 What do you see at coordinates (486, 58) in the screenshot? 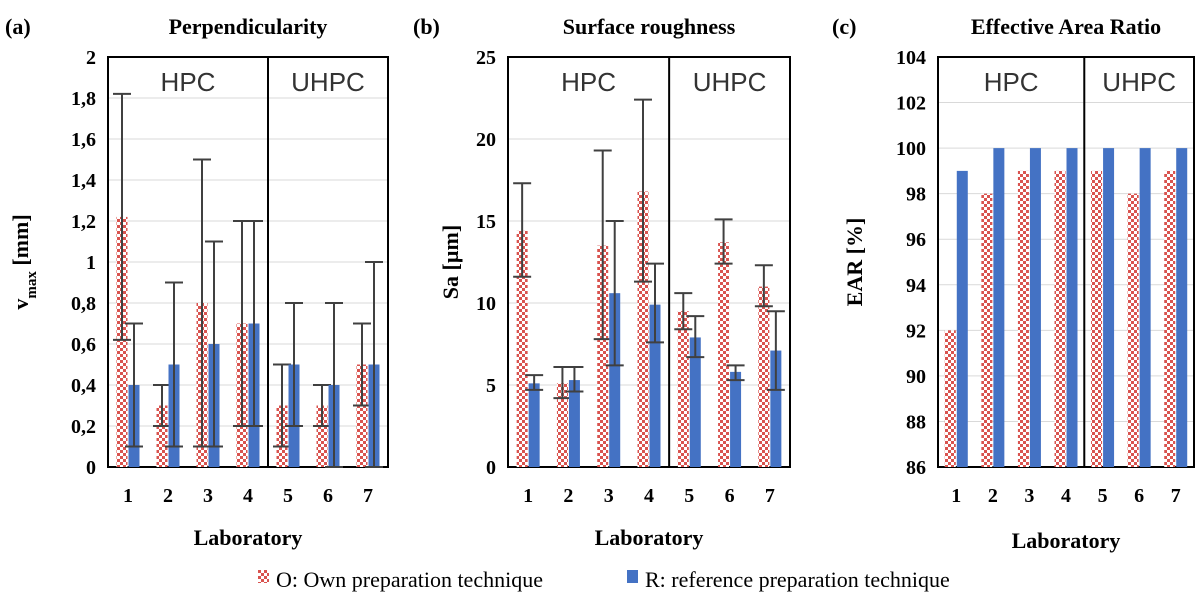
I see `y-tick-label: 25` at bounding box center [486, 58].